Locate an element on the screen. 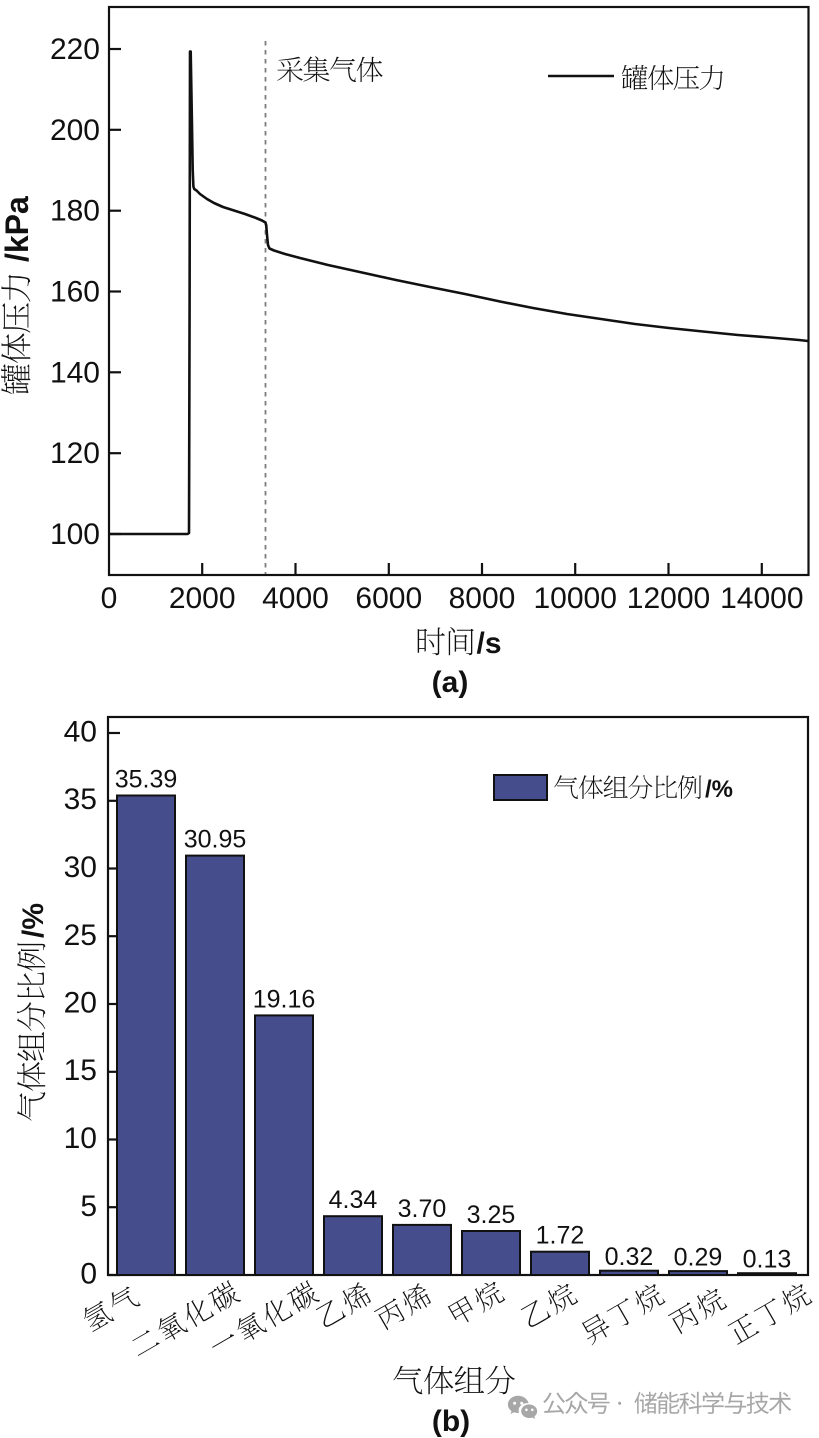 This screenshot has width=819, height=1438. svg-text: /kPa is located at coordinates (17, 229).